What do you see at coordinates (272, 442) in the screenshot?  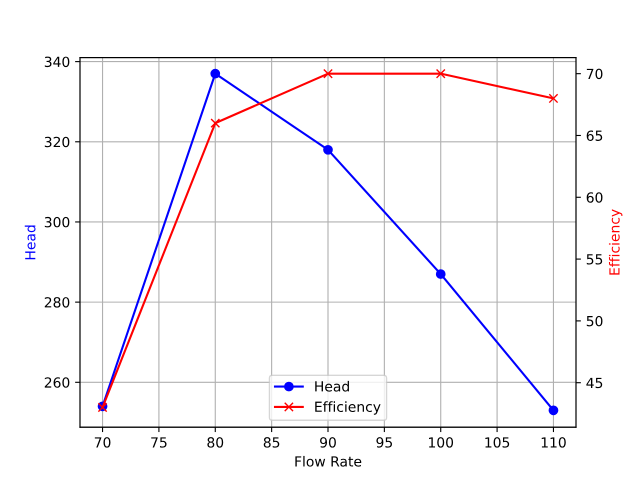 I see `x-tick-label: 85` at bounding box center [272, 442].